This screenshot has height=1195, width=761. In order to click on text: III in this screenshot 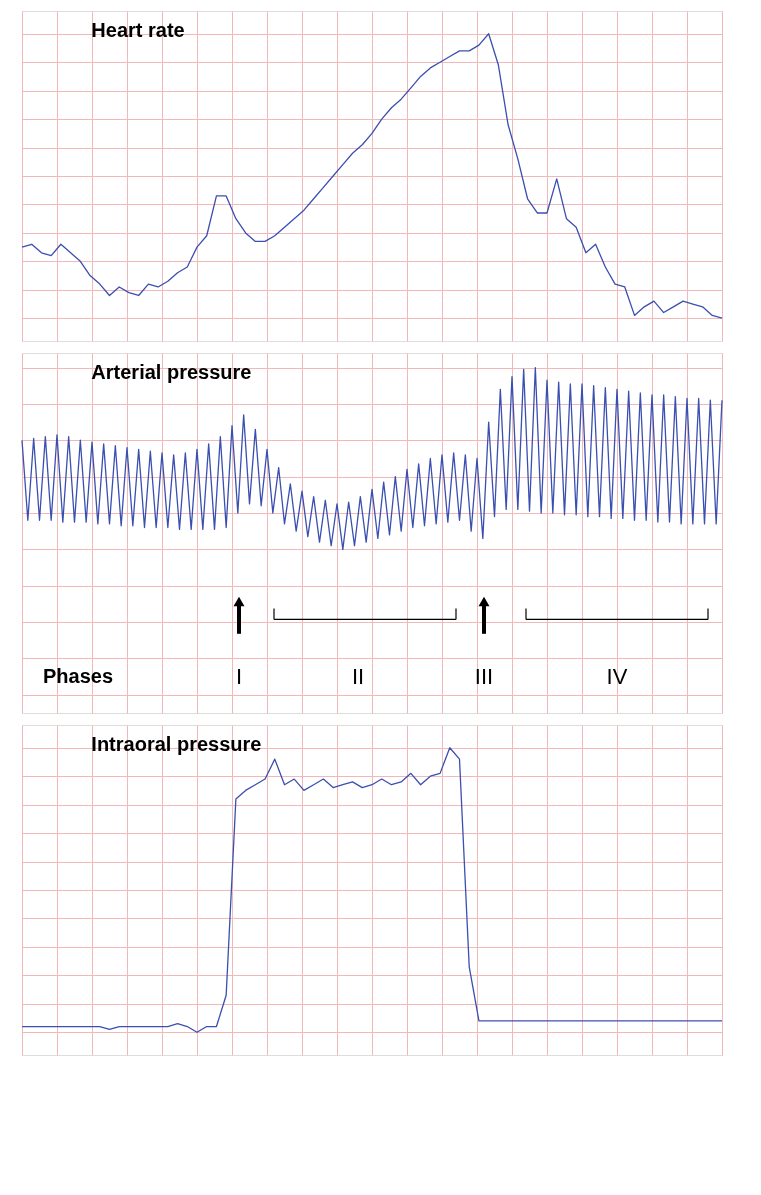, I will do `click(484, 676)`.